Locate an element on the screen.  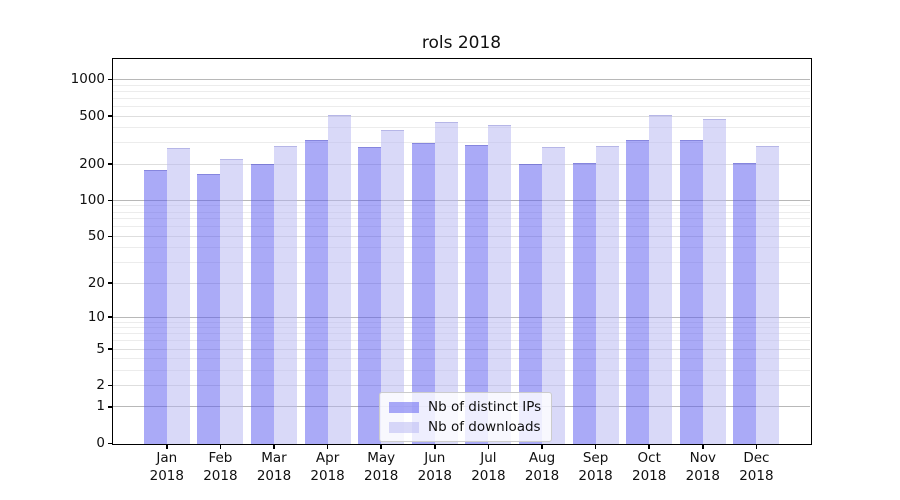
x-tick-oct-2018 is located at coordinates (649, 447).